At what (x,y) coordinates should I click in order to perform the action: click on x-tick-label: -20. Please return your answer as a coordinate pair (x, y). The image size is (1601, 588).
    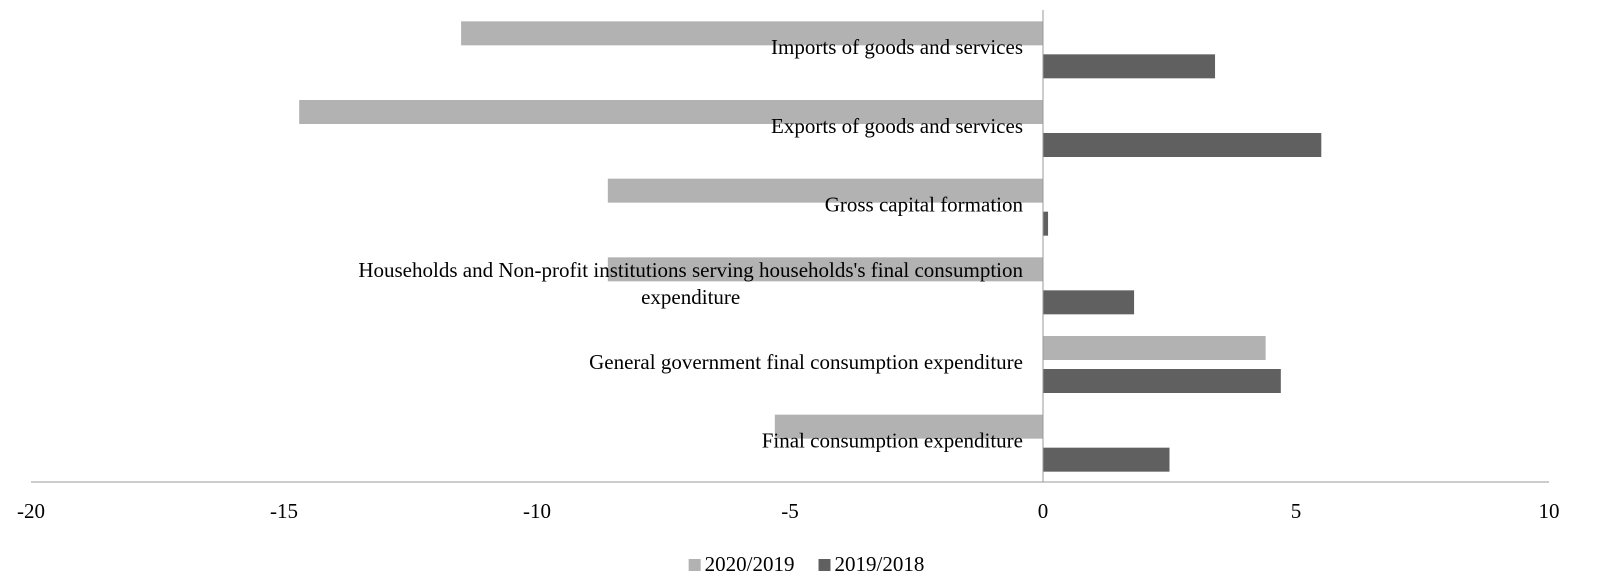
    Looking at the image, I should click on (31, 511).